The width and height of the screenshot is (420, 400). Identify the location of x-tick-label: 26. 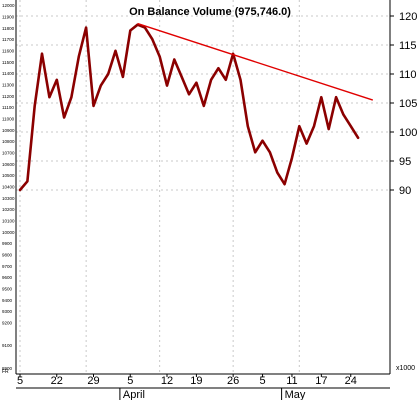
(233, 381).